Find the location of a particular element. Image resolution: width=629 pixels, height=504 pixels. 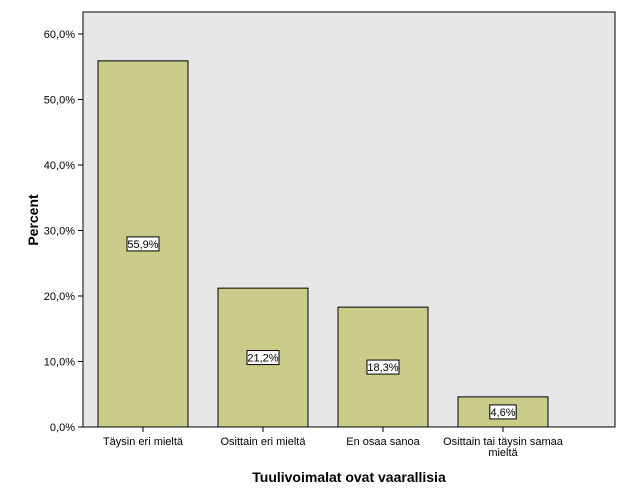

data-label: 4,6% is located at coordinates (502, 413).